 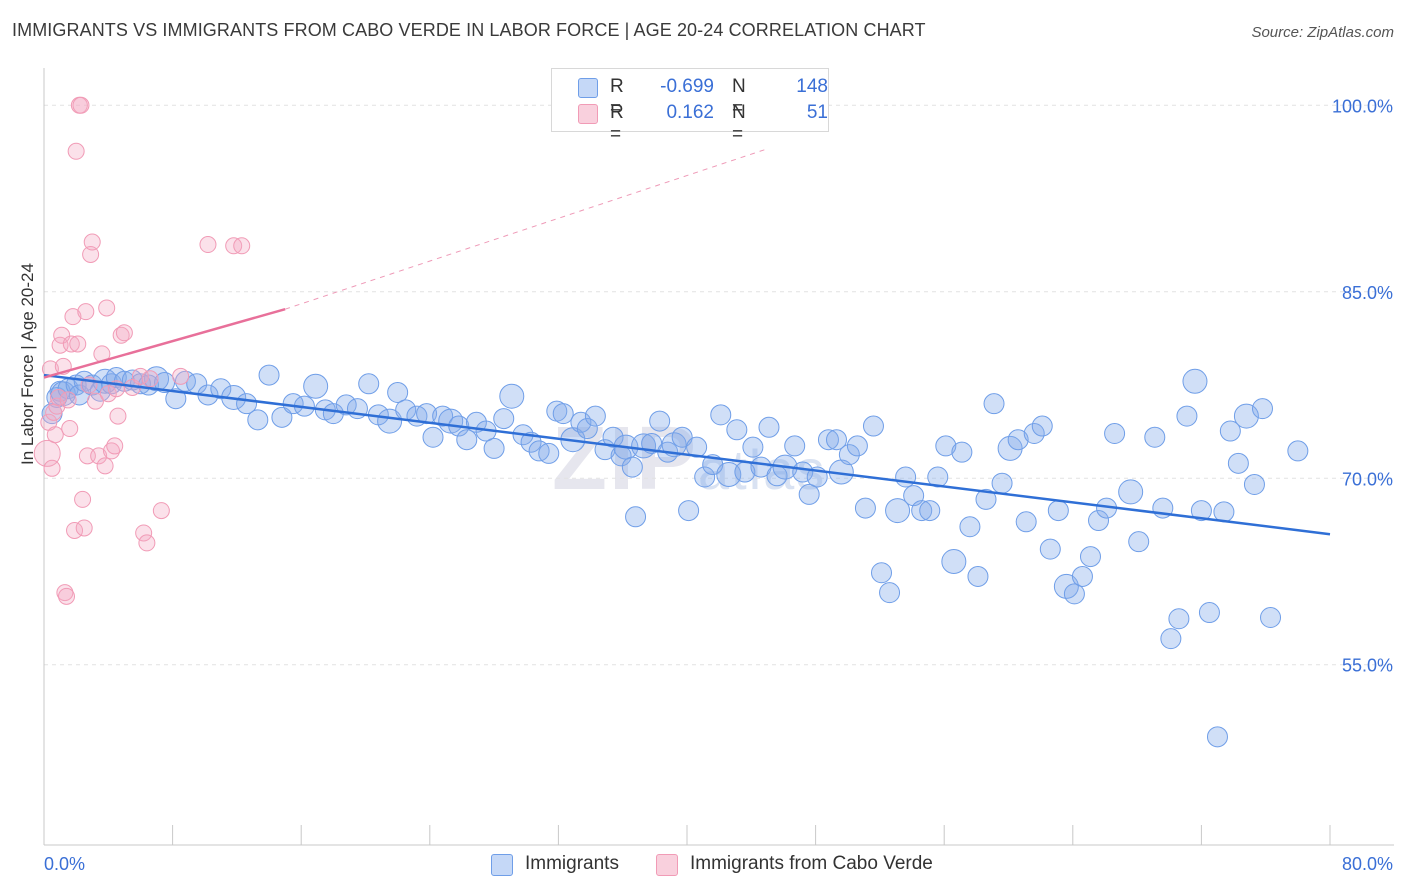 What do you see at coordinates (687, 86) in the screenshot?
I see `legend-r-value: -0.699` at bounding box center [687, 86].